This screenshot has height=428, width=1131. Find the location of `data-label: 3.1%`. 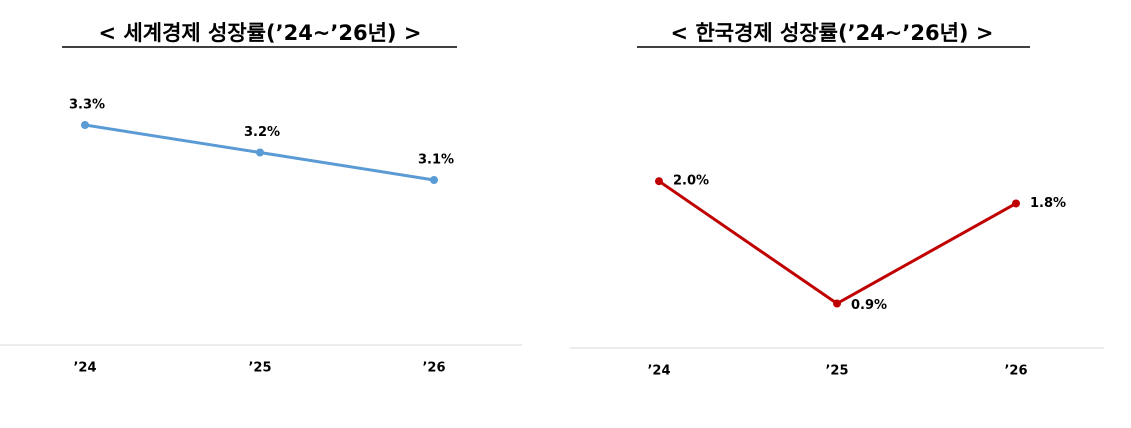

data-label: 3.1% is located at coordinates (436, 160).